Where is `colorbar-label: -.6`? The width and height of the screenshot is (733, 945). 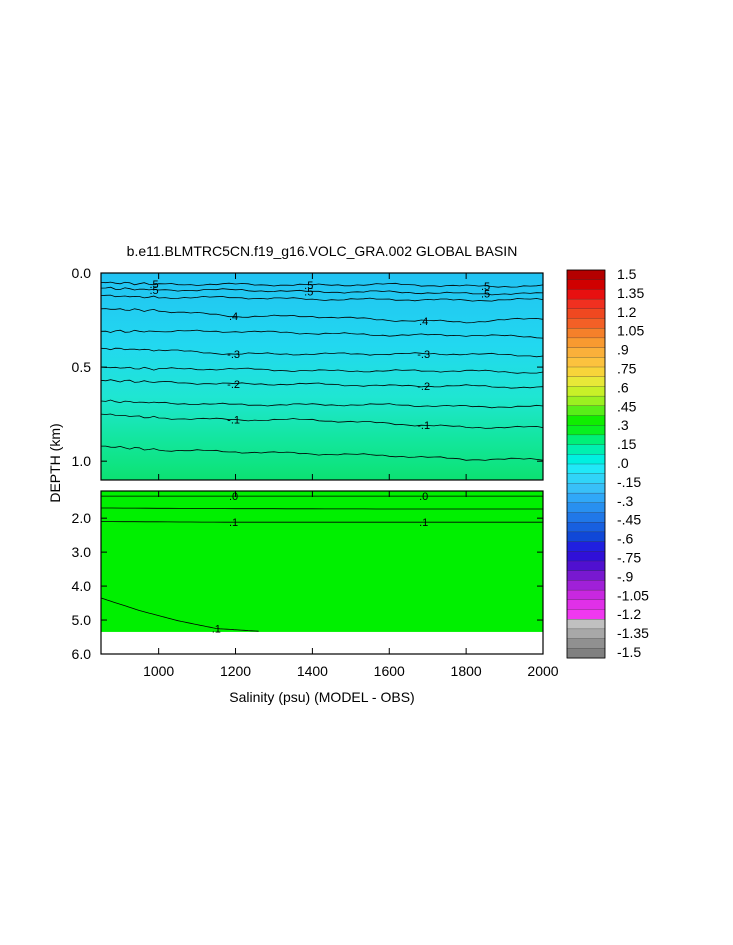
colorbar-label: -.6 is located at coordinates (625, 539).